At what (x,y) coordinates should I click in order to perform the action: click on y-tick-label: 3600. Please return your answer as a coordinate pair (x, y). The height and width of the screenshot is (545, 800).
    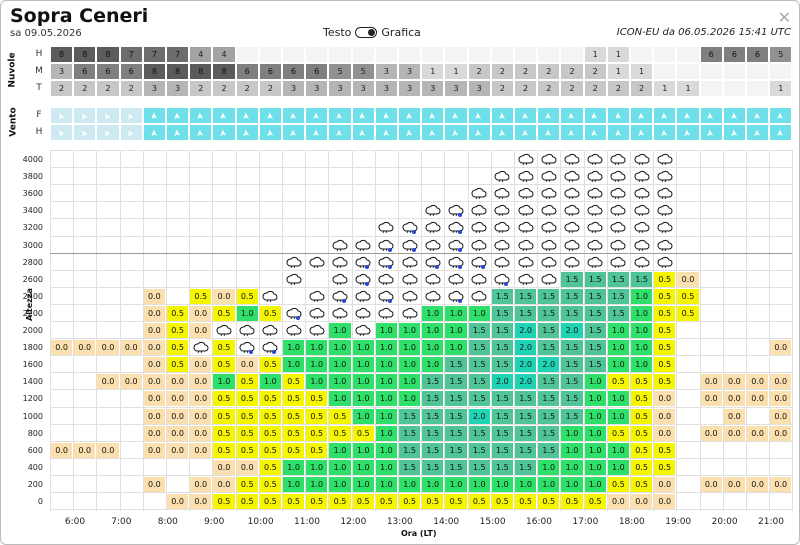
    Looking at the image, I should click on (32, 194).